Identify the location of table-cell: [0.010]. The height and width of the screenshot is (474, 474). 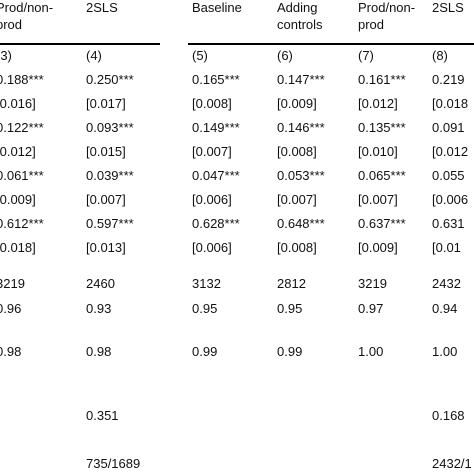
(378, 151).